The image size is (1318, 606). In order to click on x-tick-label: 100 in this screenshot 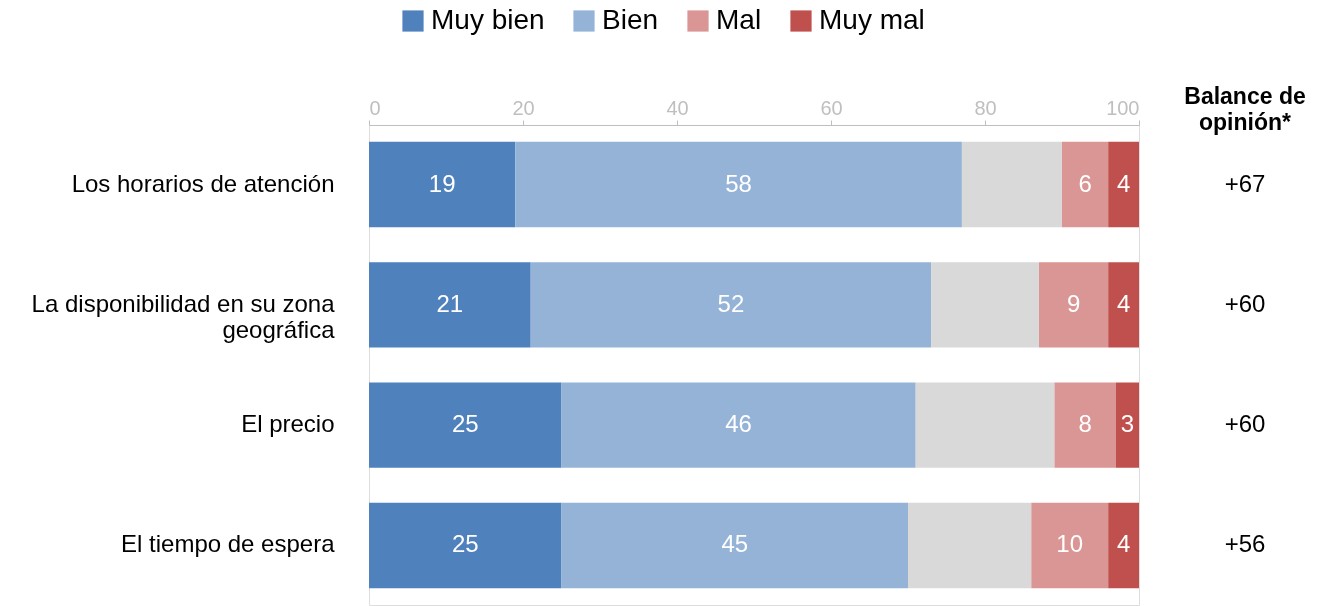, I will do `click(1123, 107)`.